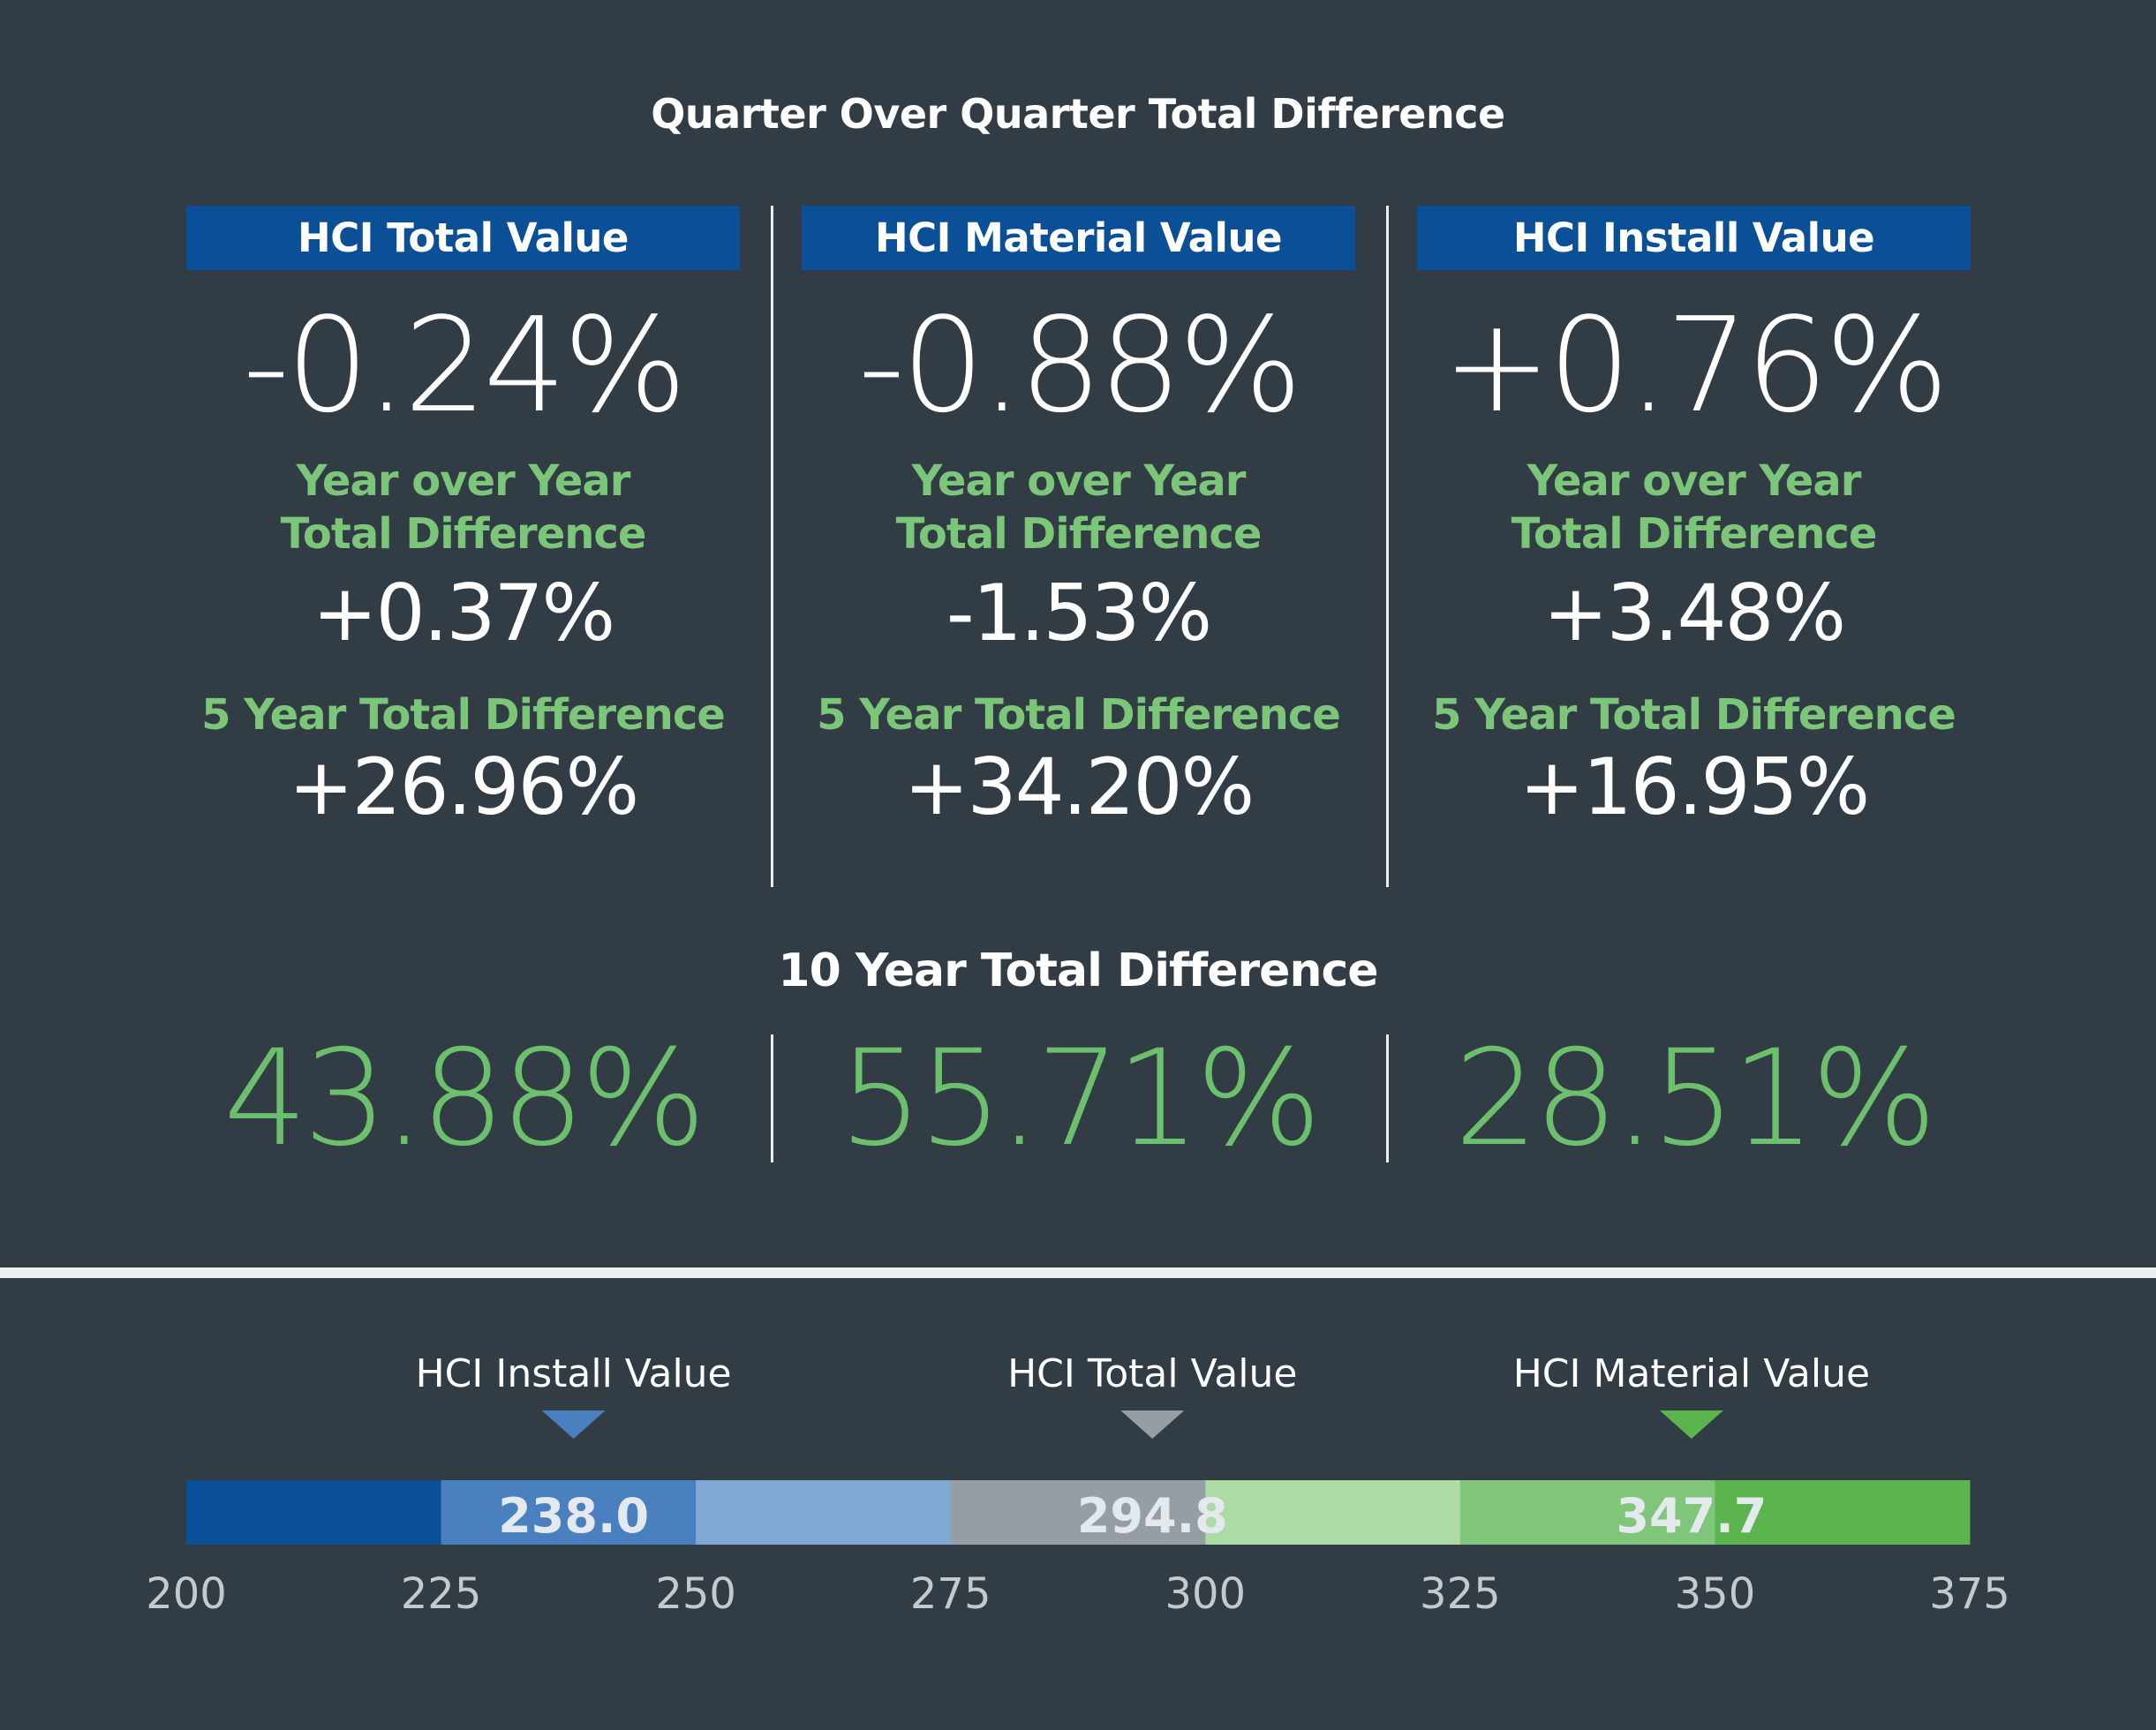 This screenshot has height=1730, width=2156. What do you see at coordinates (1080, 365) in the screenshot?
I see `qoq-value: -0.88%` at bounding box center [1080, 365].